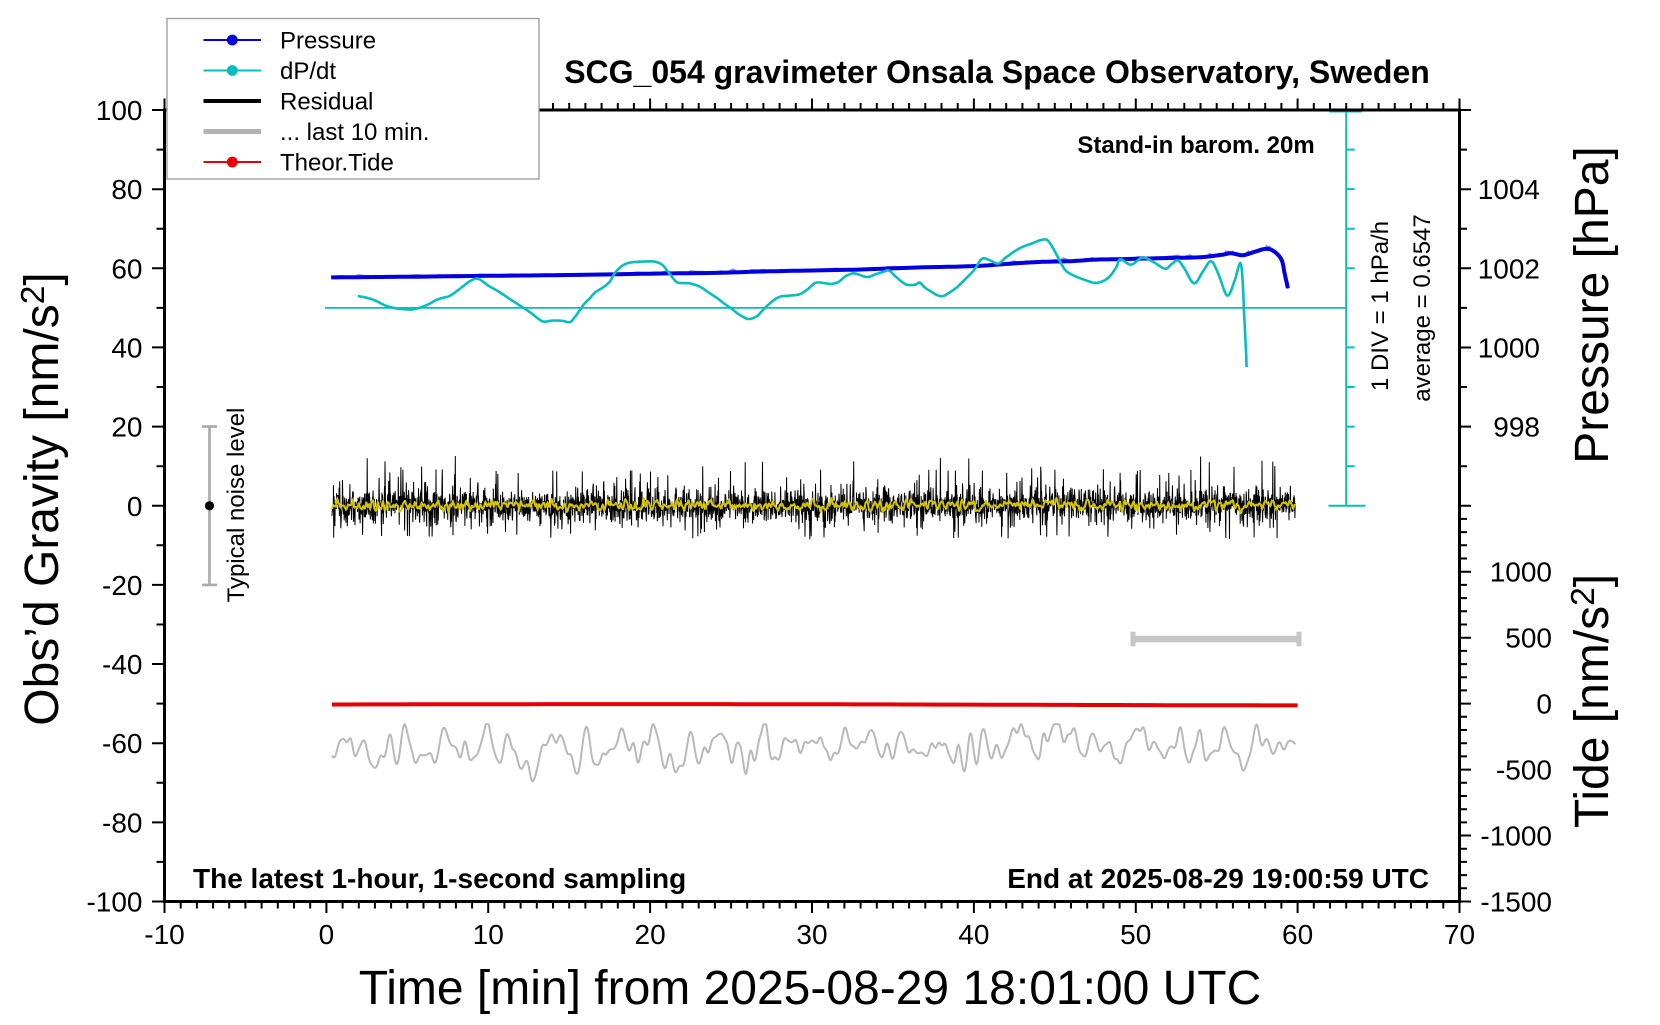  What do you see at coordinates (114, 902) in the screenshot?
I see `svg-text: -100` at bounding box center [114, 902].